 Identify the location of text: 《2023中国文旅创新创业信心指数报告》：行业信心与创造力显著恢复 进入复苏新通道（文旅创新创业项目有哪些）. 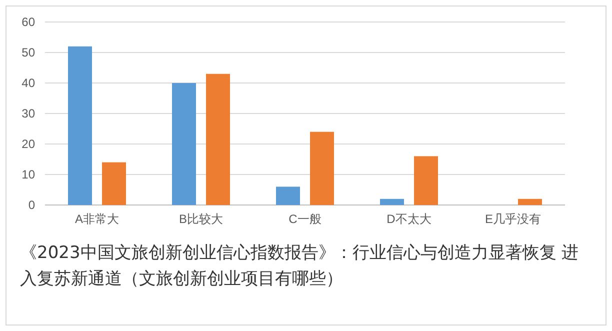
(300, 266).